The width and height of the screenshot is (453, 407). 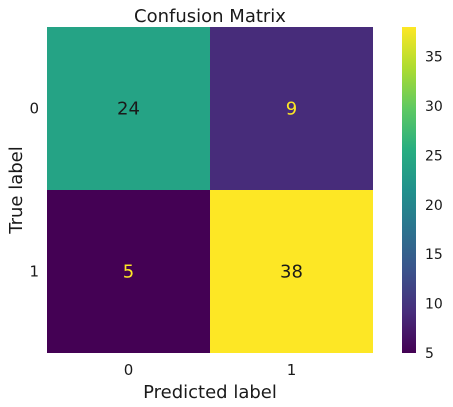 What do you see at coordinates (34, 190) in the screenshot?
I see `y-axis-ticks: 01` at bounding box center [34, 190].